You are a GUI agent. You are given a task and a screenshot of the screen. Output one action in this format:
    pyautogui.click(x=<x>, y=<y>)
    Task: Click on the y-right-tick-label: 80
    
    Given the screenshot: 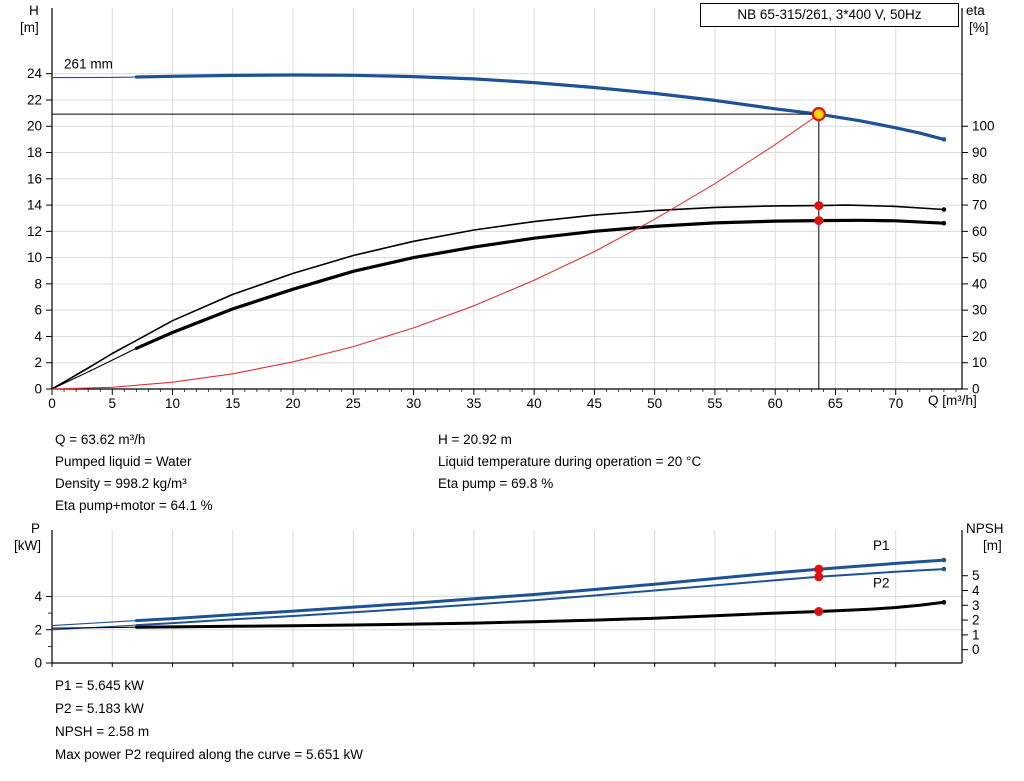 What is the action you would take?
    pyautogui.click(x=979, y=178)
    